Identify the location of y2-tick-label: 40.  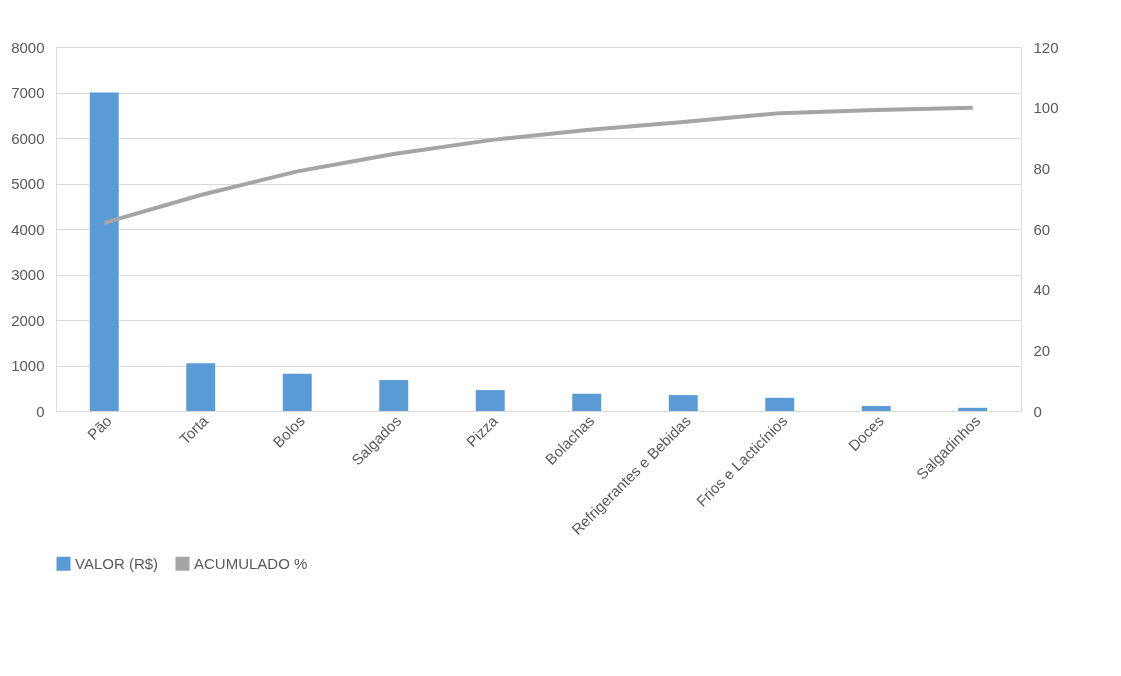
(1042, 290).